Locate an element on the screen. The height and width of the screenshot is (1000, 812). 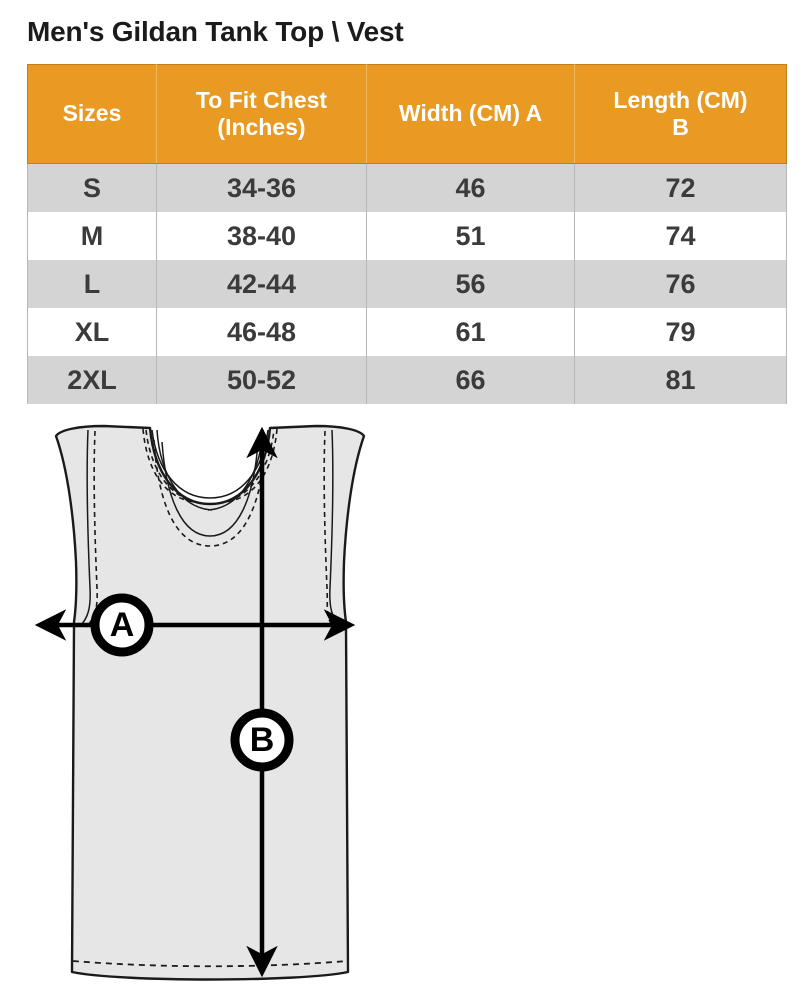
column-header-length-line1: Length (CM) is located at coordinates (680, 99).